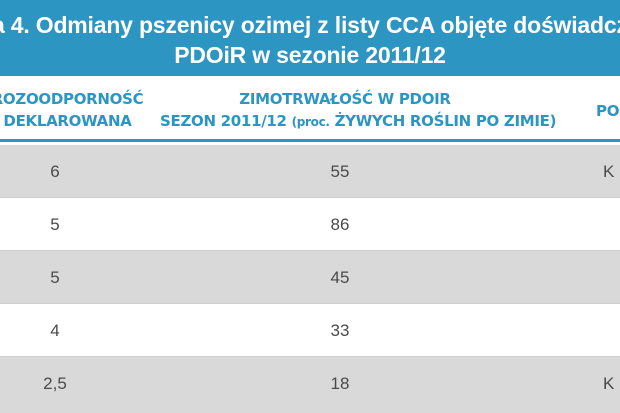  Describe the element at coordinates (345, 99) in the screenshot. I see `header-hardiness-line1: ZIMOTRWAŁOŚĆ W PDOIR` at that location.